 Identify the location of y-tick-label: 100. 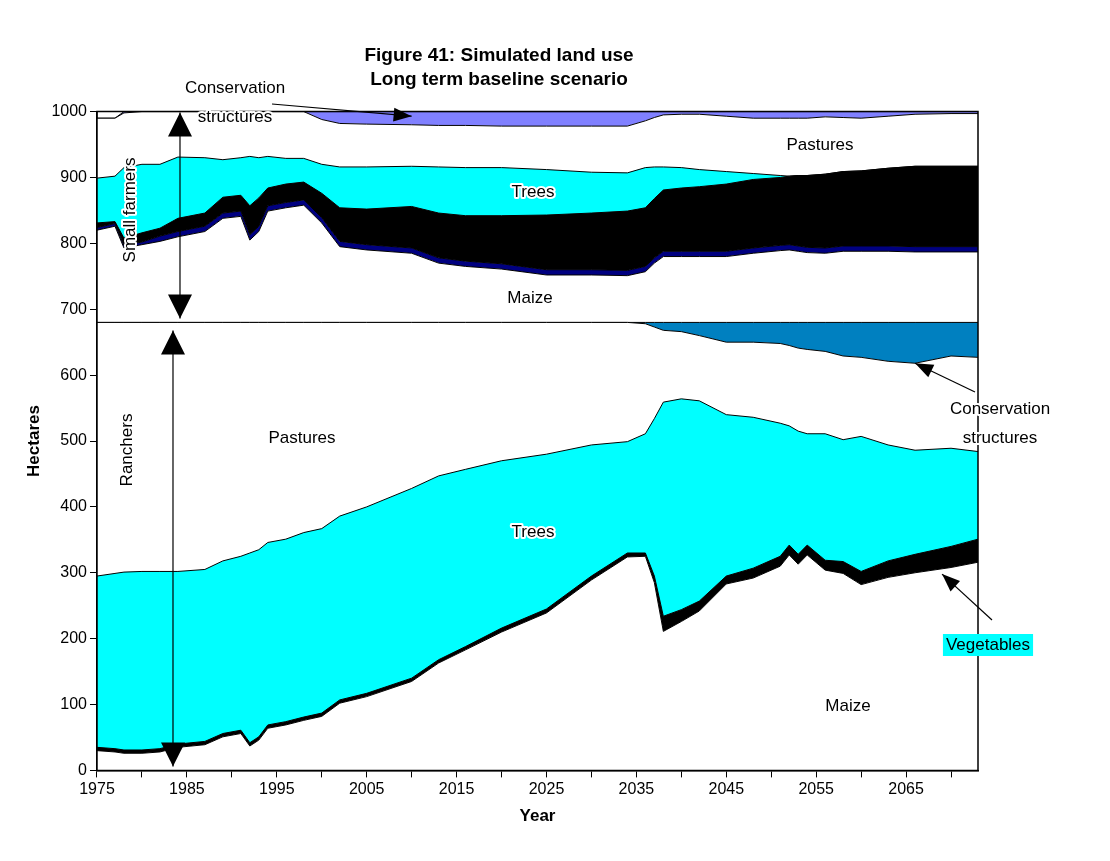
(74, 703).